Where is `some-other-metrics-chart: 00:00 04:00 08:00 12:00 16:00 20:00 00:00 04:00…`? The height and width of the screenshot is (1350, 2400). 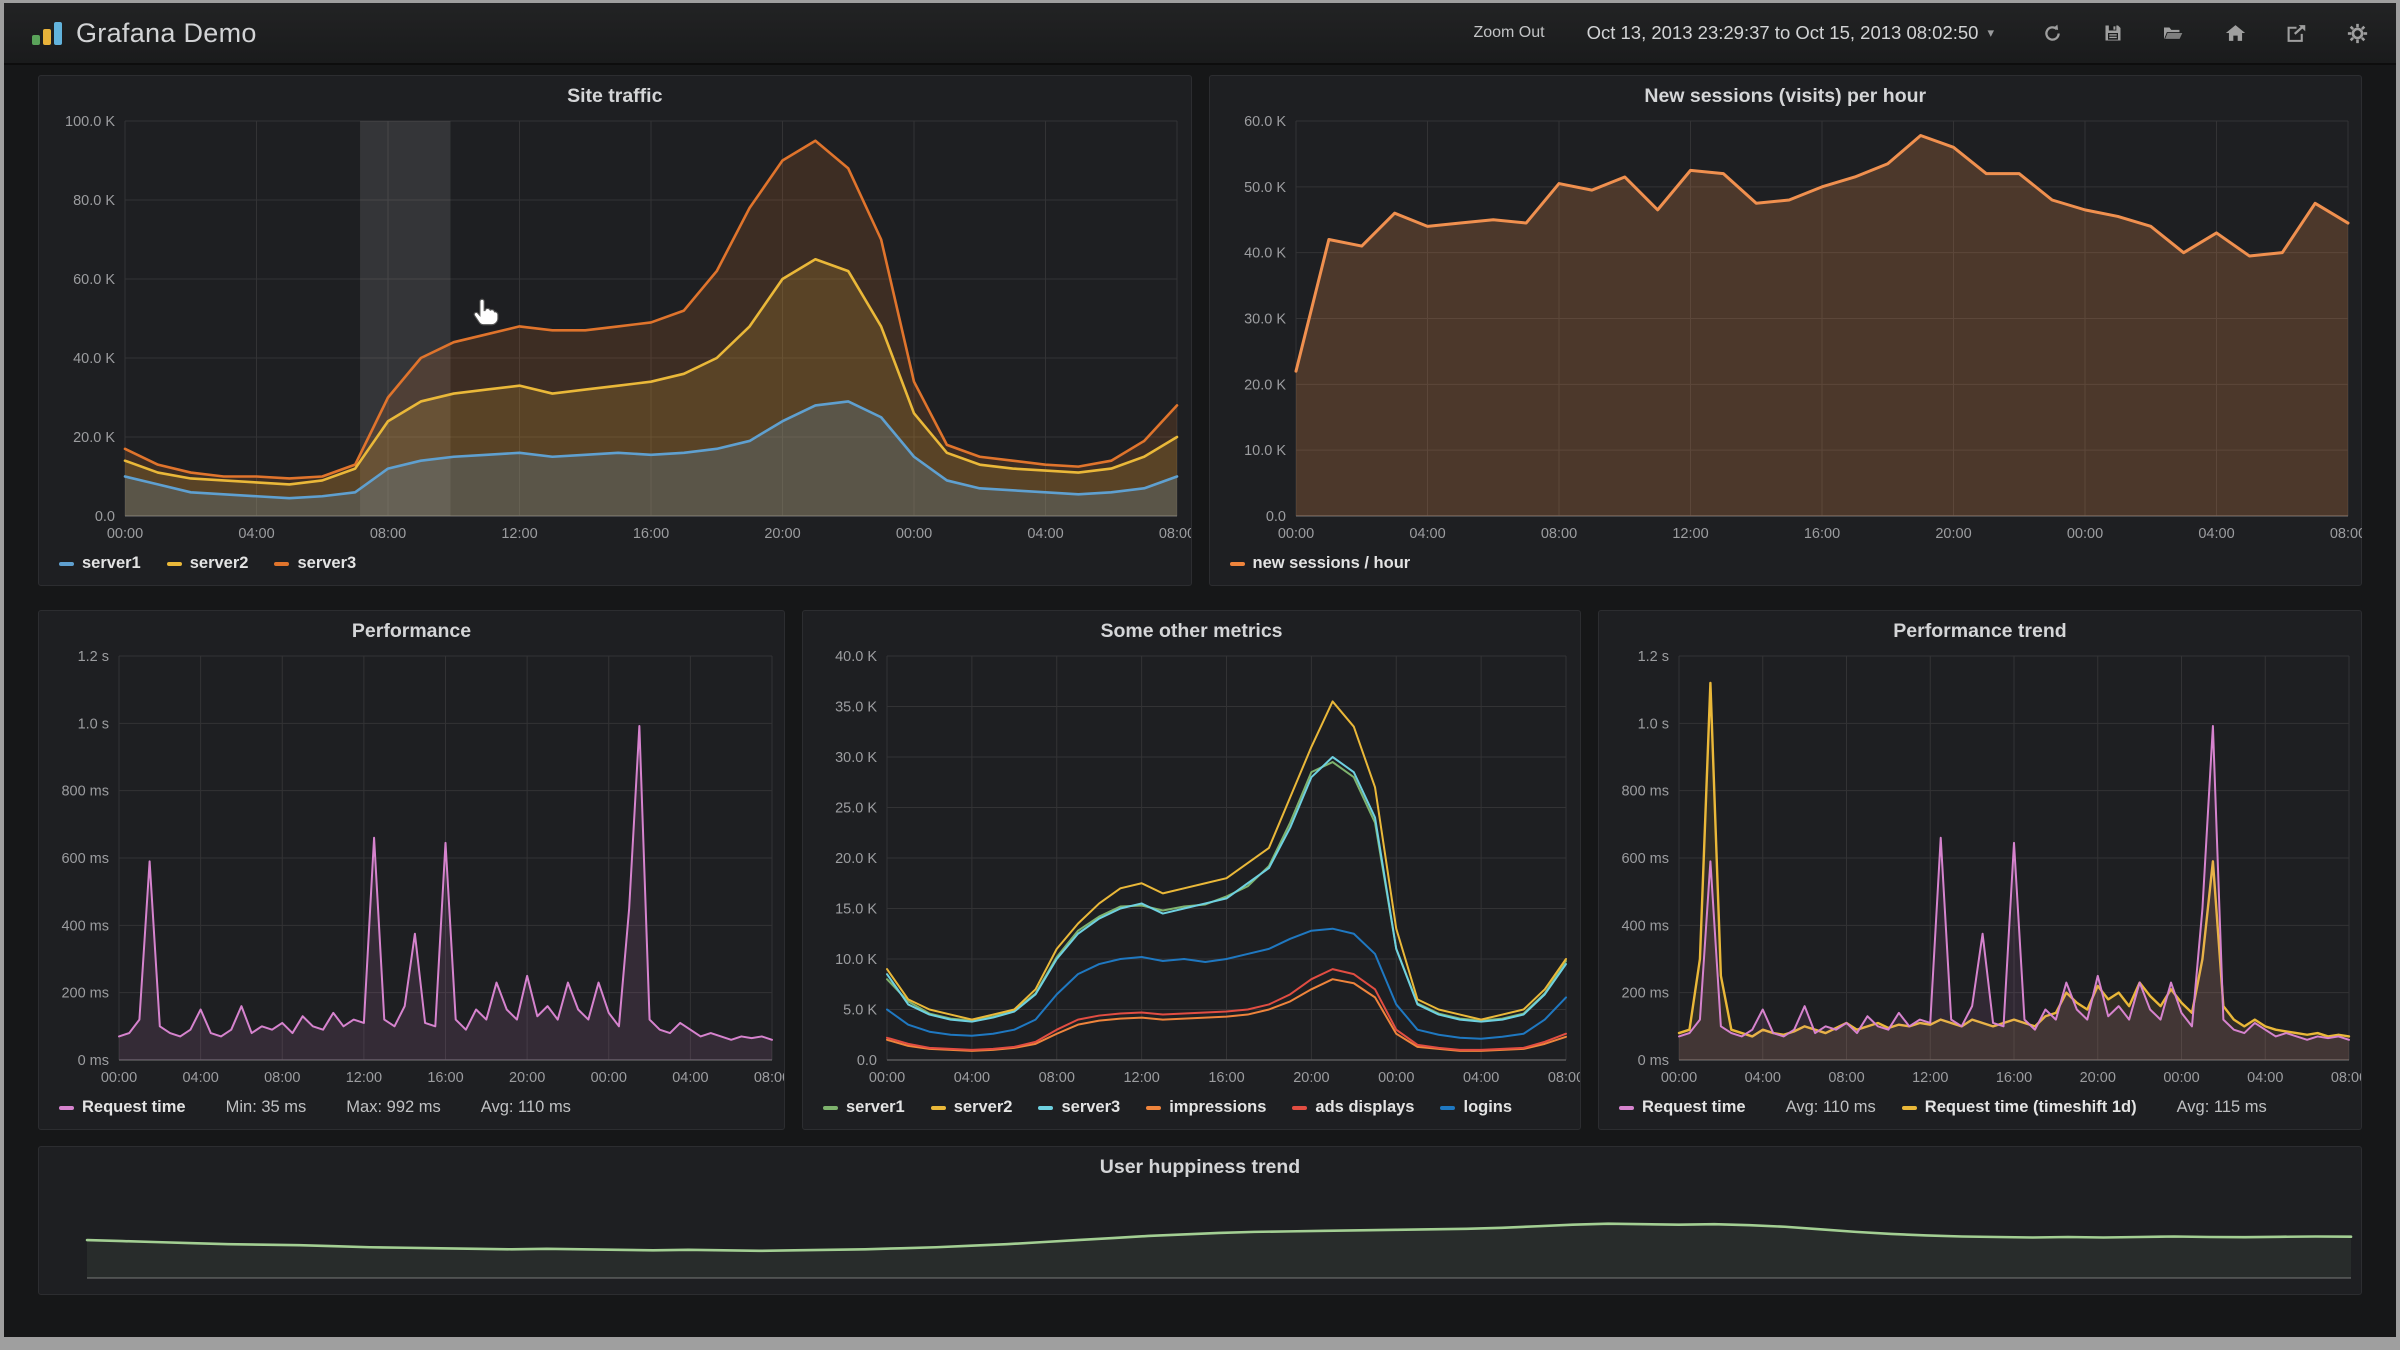
some-other-metrics-chart: 00:00 04:00 08:00 12:00 16:00 20:00 00:00 04:00… is located at coordinates (1191, 868).